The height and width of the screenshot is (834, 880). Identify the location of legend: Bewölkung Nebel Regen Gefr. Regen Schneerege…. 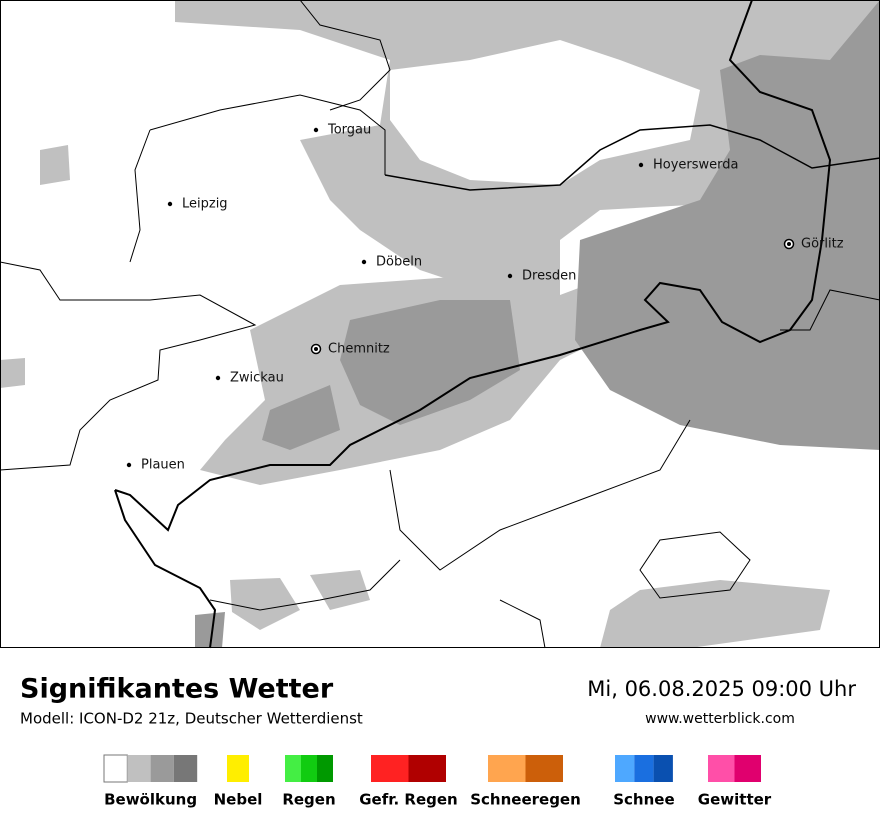
(437, 781).